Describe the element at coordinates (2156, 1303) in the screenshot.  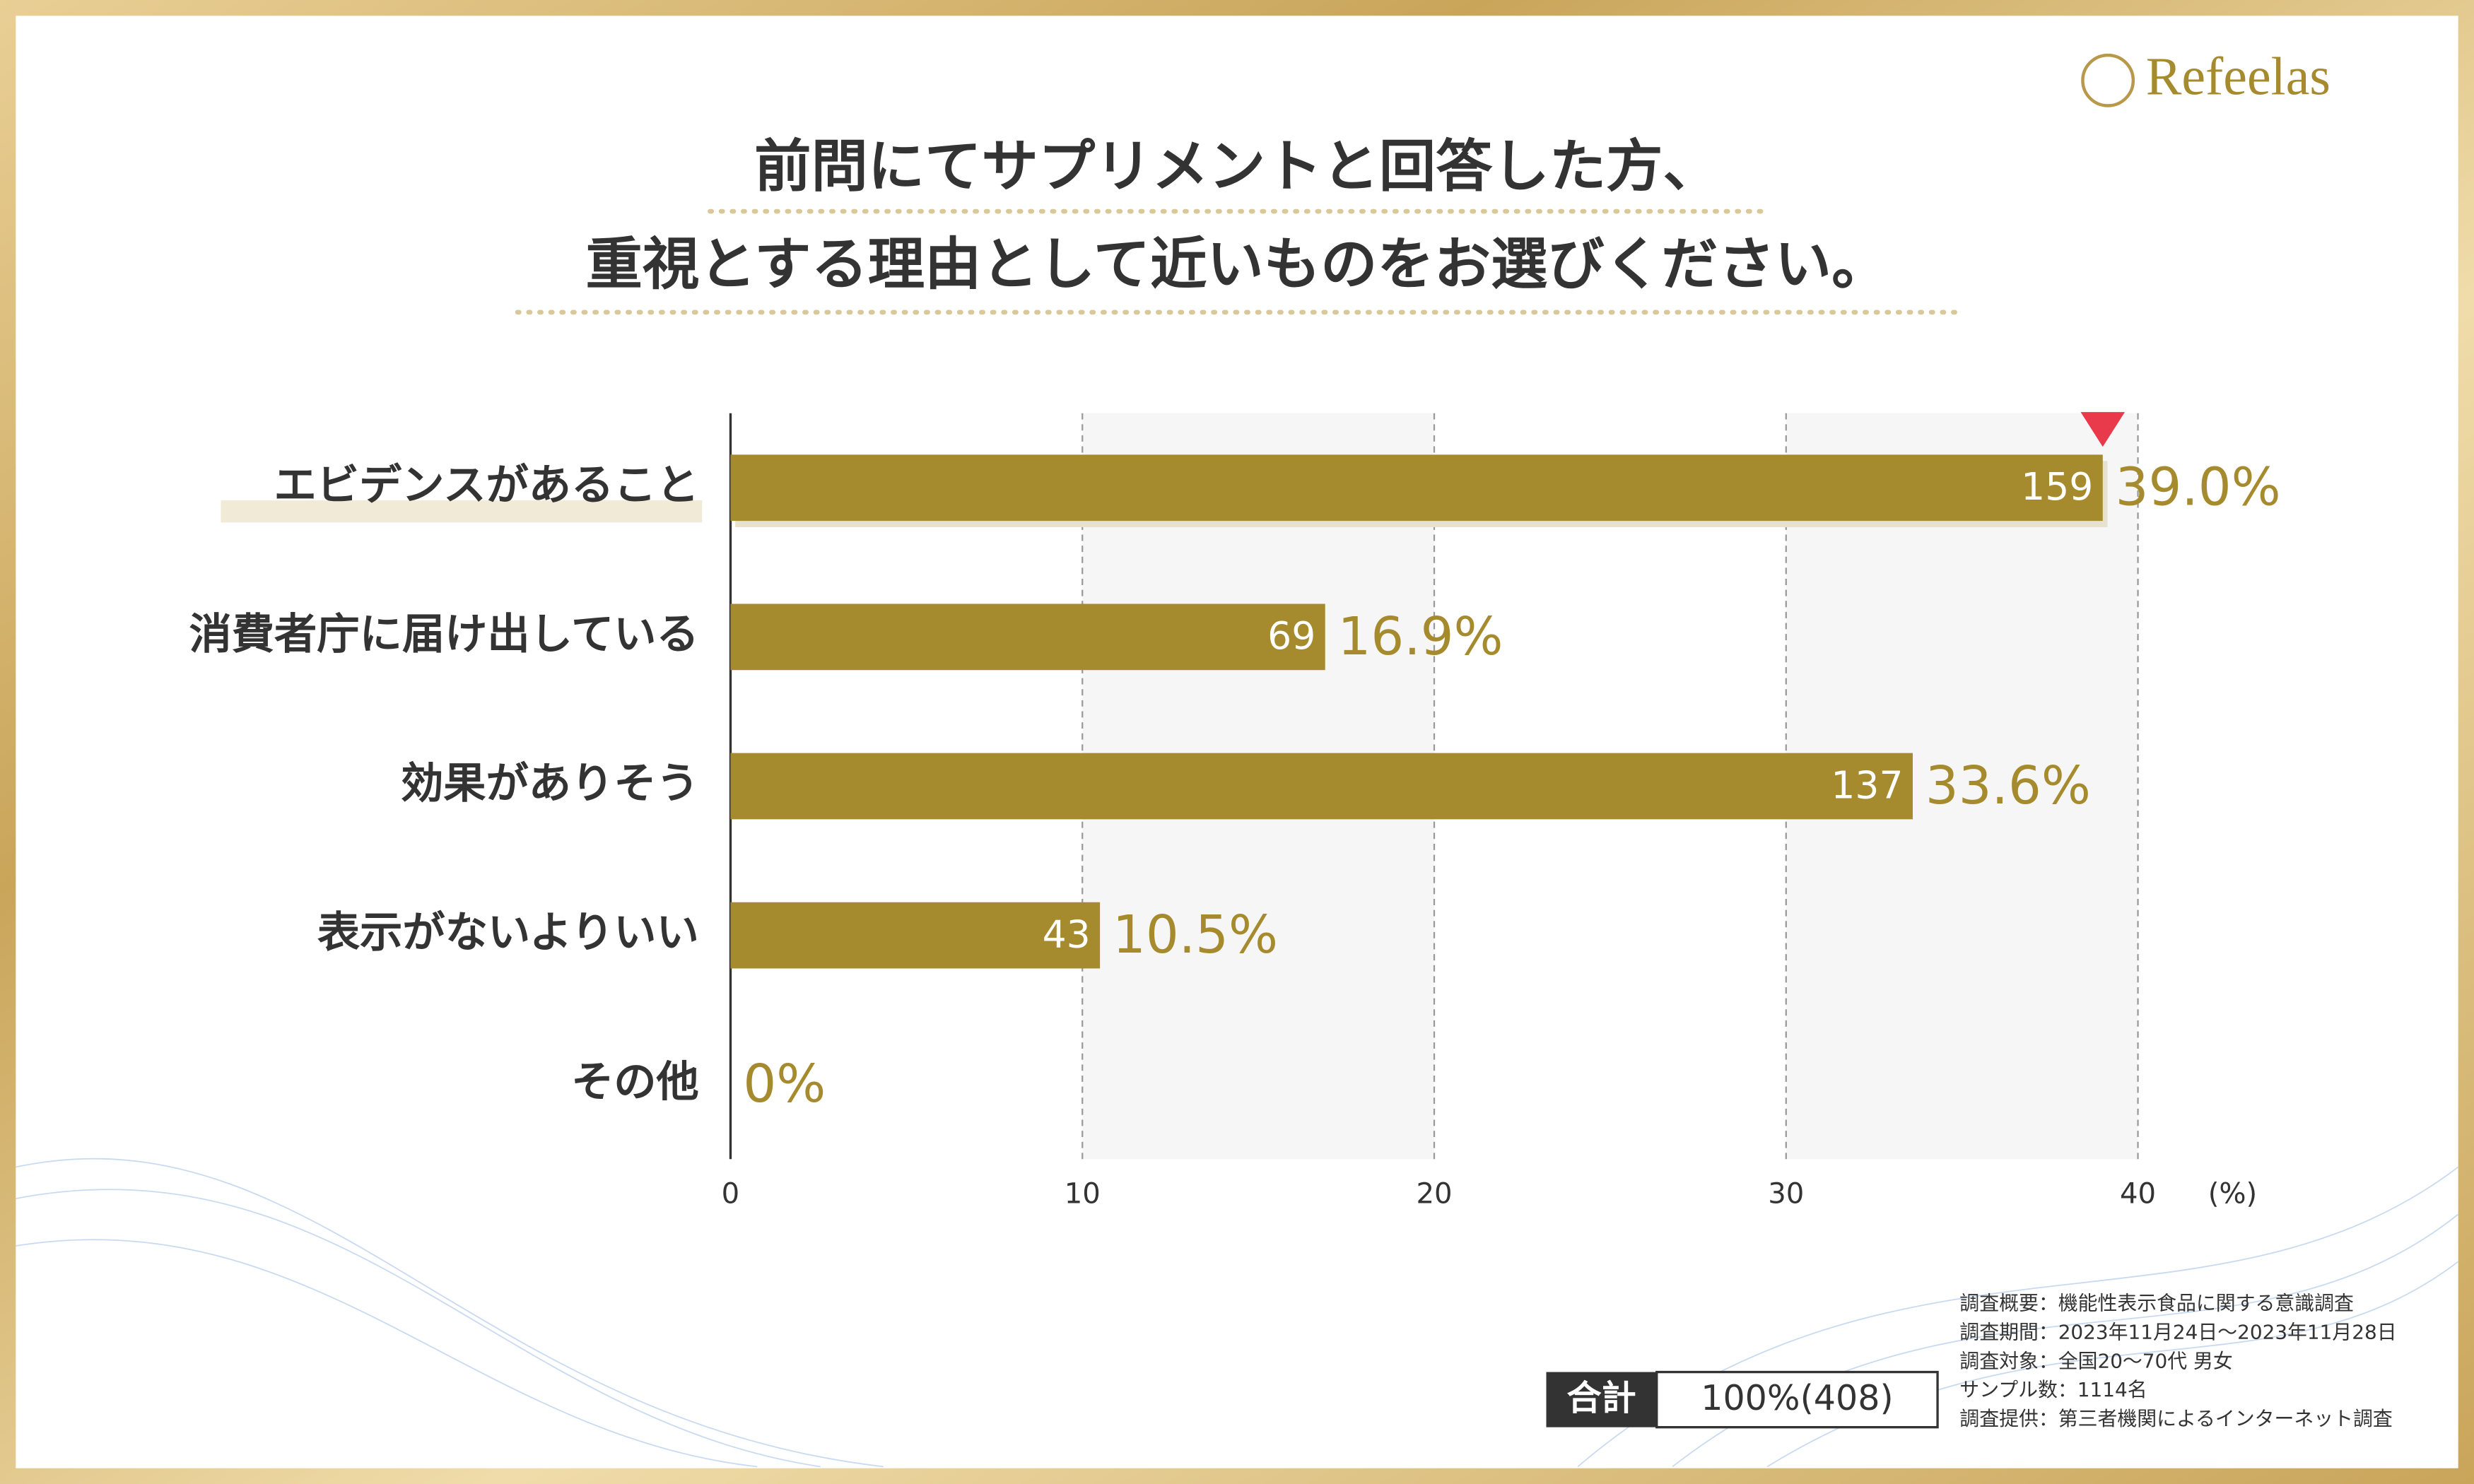
I see `note: 調査概要：機能性表示食品に関する意識調査` at that location.